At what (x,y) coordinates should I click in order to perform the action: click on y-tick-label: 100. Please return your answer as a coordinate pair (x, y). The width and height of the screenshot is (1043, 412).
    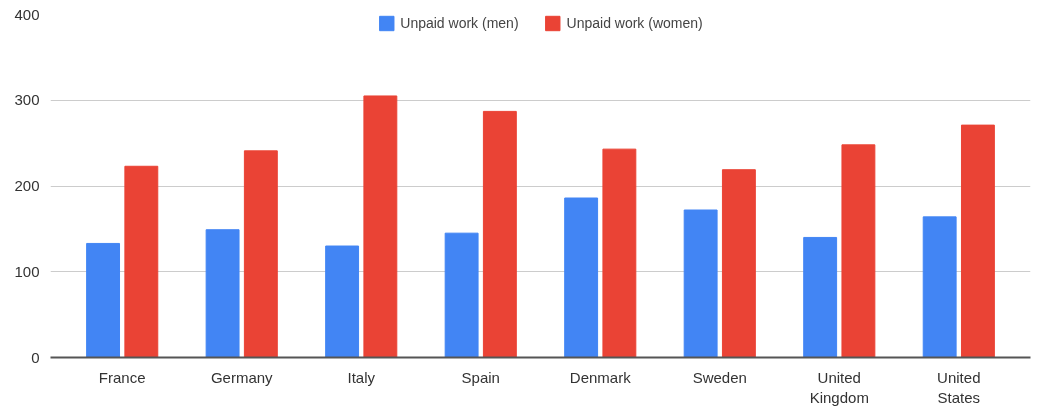
    Looking at the image, I should click on (27, 271).